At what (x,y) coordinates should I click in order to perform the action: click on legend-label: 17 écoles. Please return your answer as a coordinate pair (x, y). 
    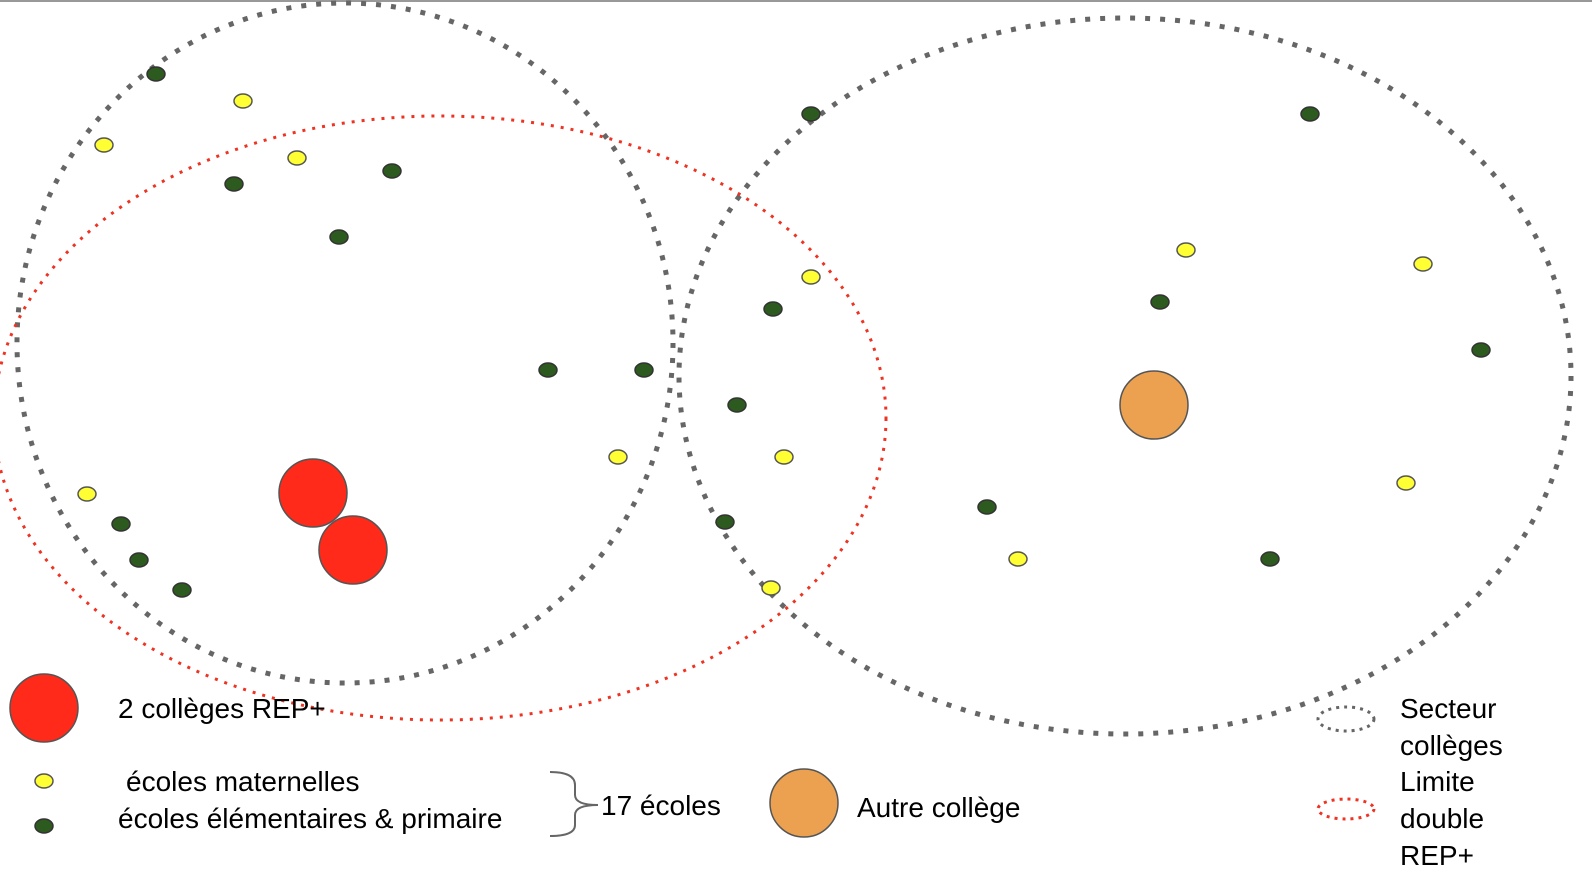
    Looking at the image, I should click on (661, 805).